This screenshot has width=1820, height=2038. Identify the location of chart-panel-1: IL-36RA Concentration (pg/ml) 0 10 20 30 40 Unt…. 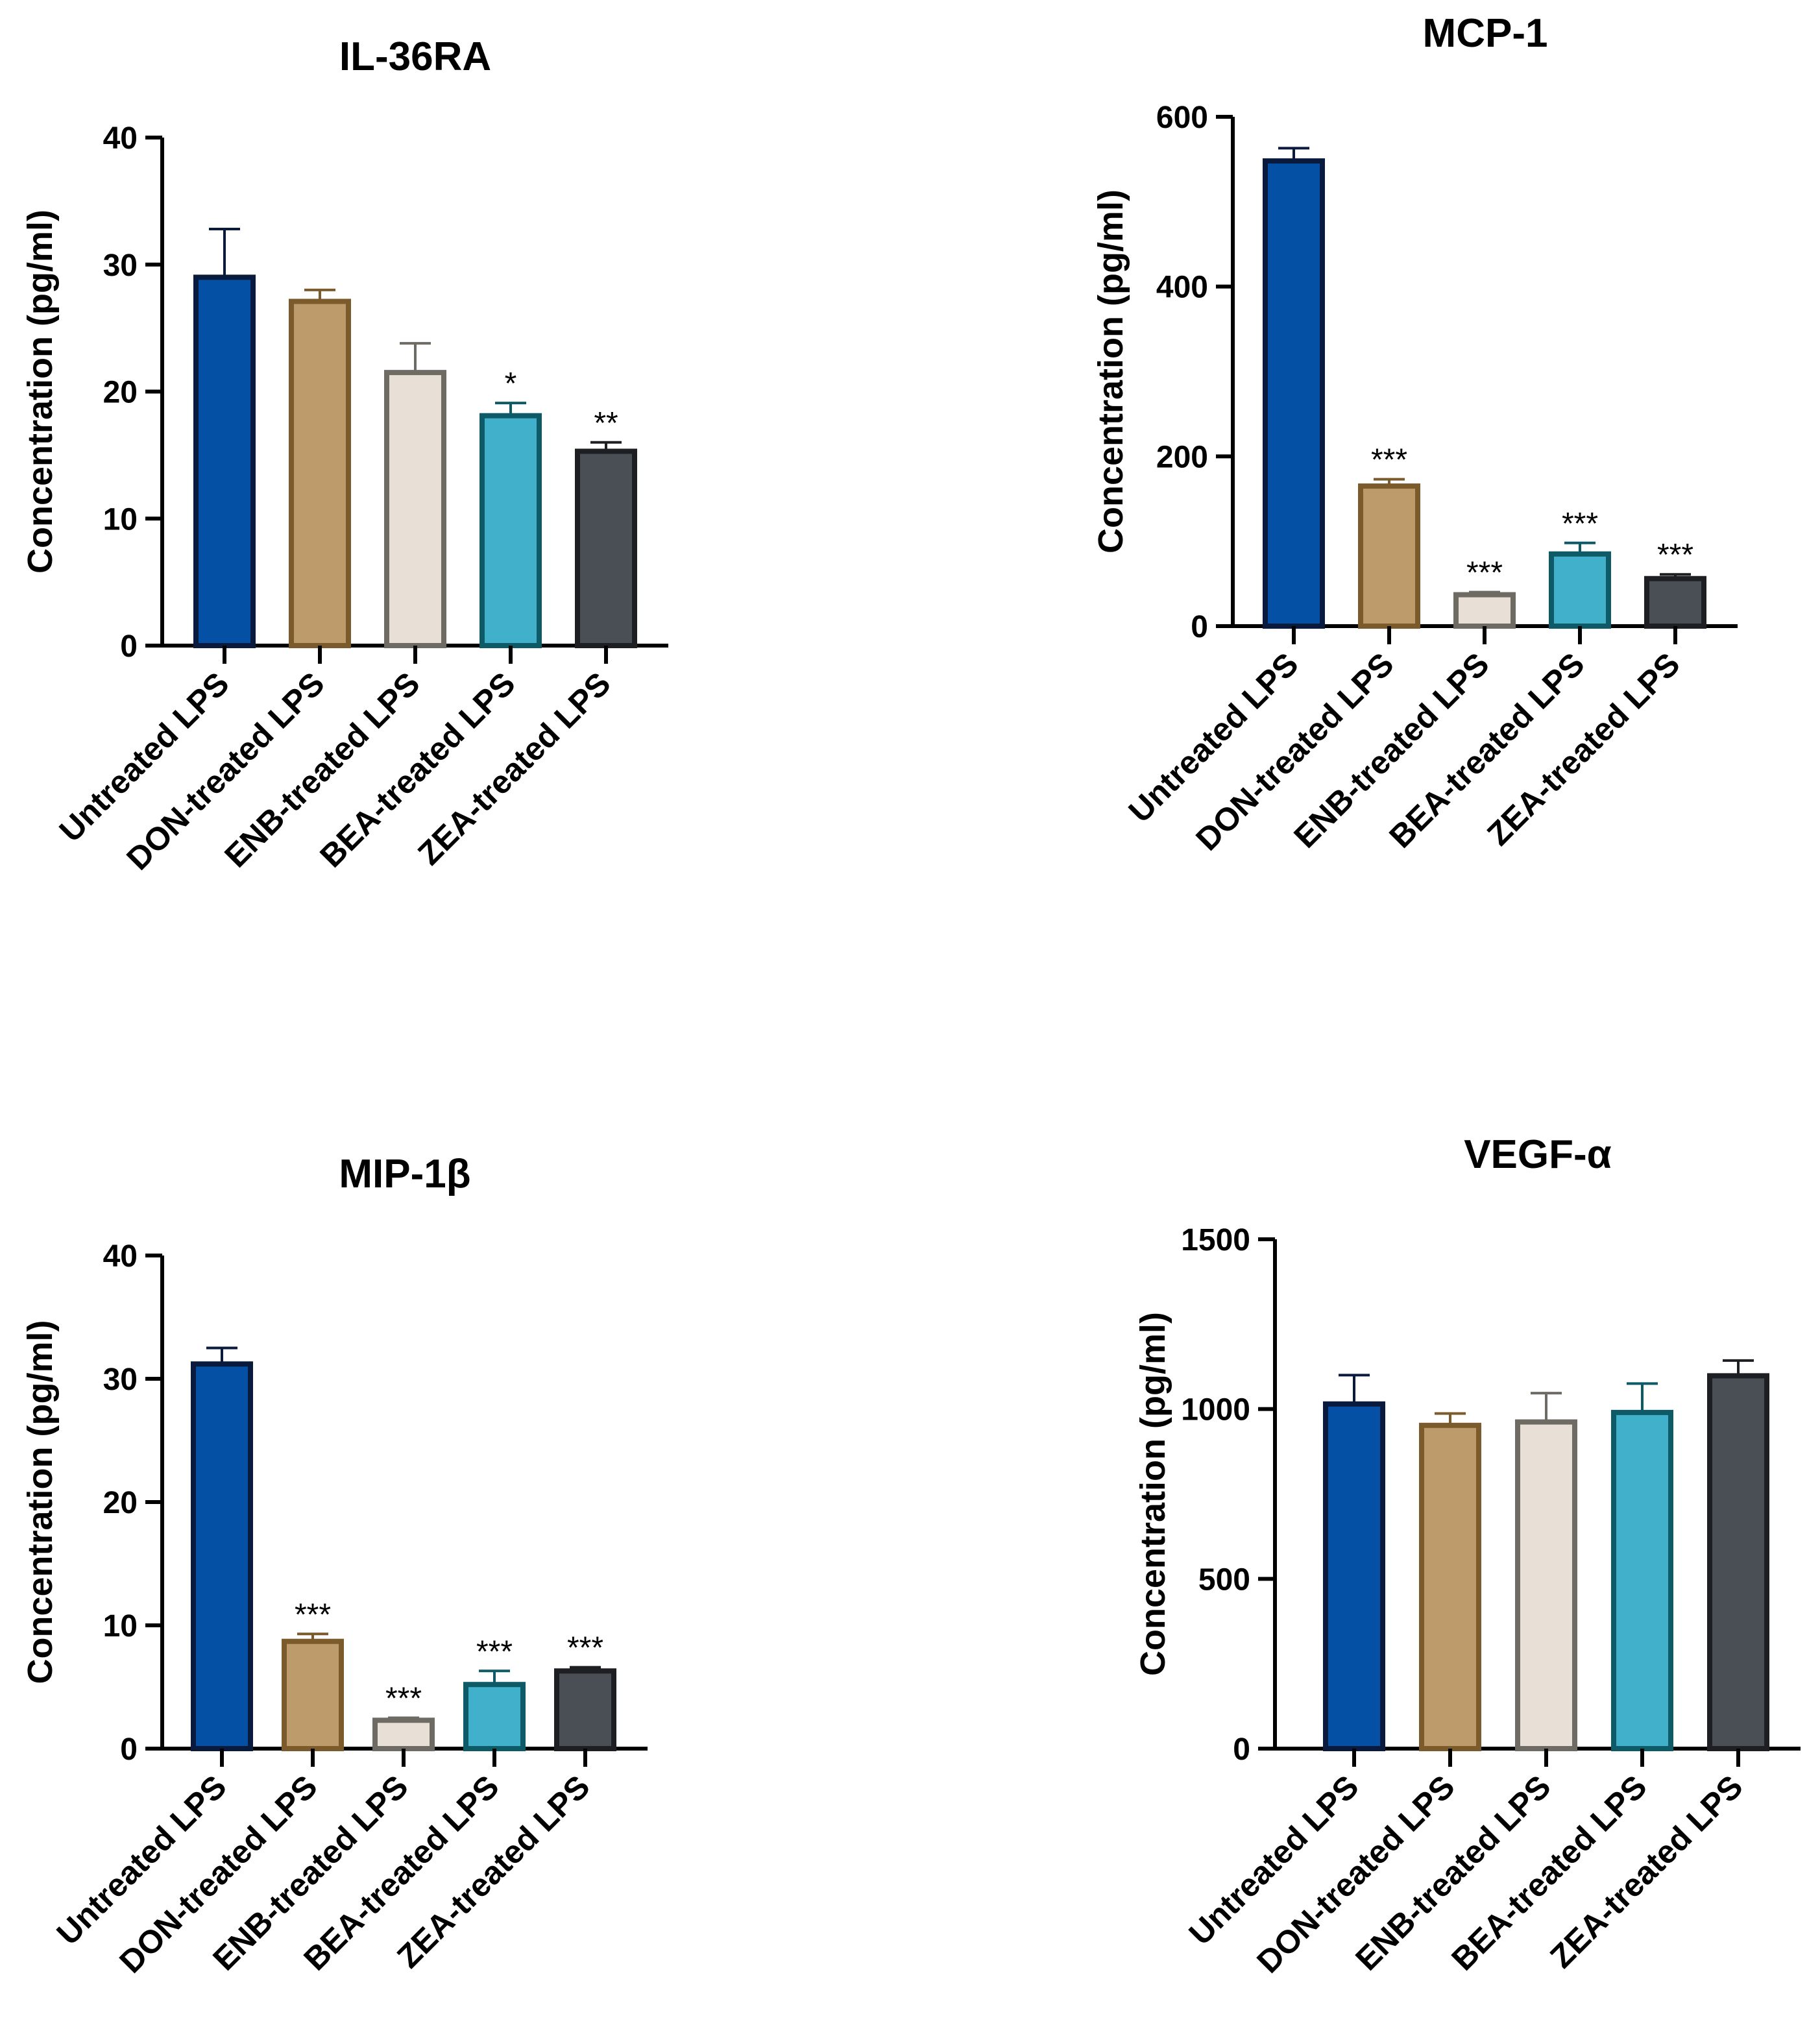
(344, 455).